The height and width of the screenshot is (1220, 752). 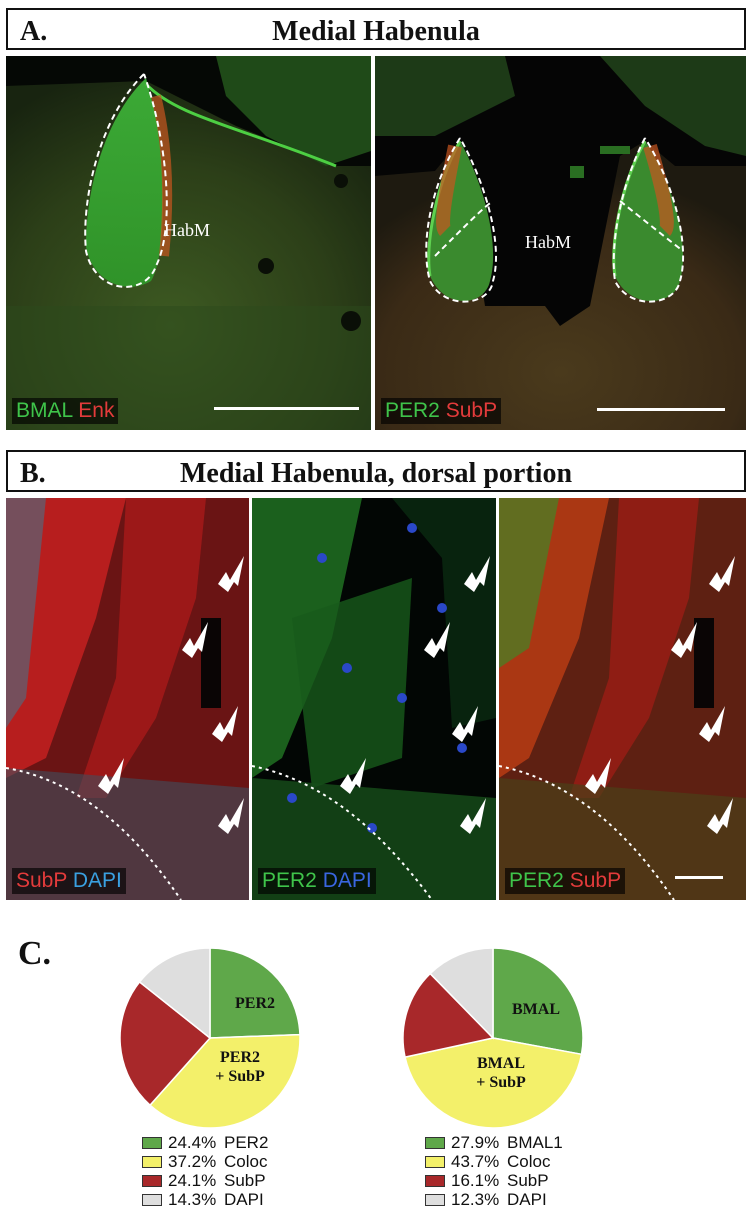 I want to click on legend-value: 12.3%, so click(x=475, y=1199).